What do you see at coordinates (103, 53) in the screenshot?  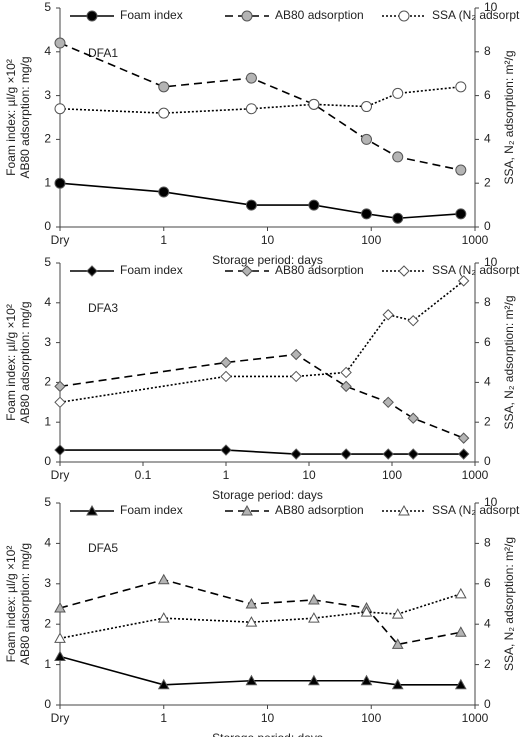 I see `panel-label: DFA1` at bounding box center [103, 53].